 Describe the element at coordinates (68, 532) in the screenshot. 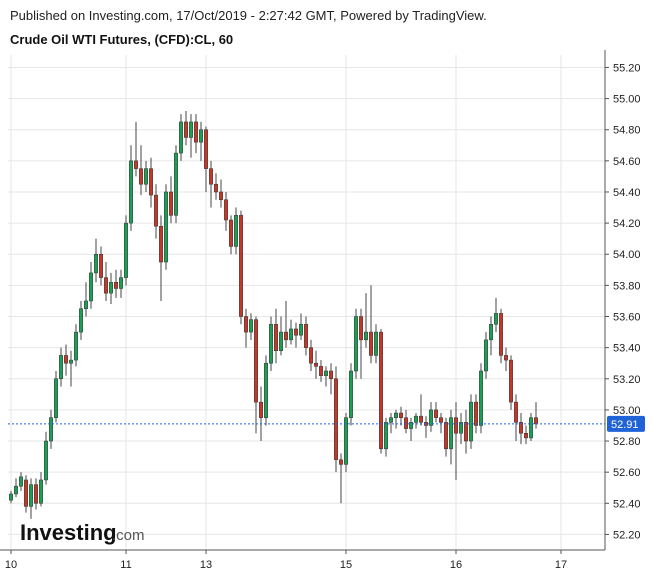

I see `logo-brand: Investing` at that location.